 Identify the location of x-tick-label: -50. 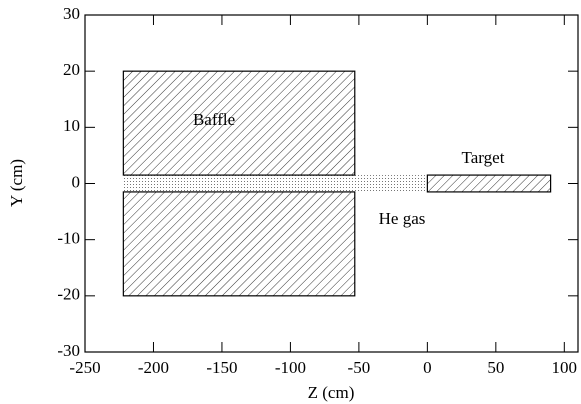
(359, 367).